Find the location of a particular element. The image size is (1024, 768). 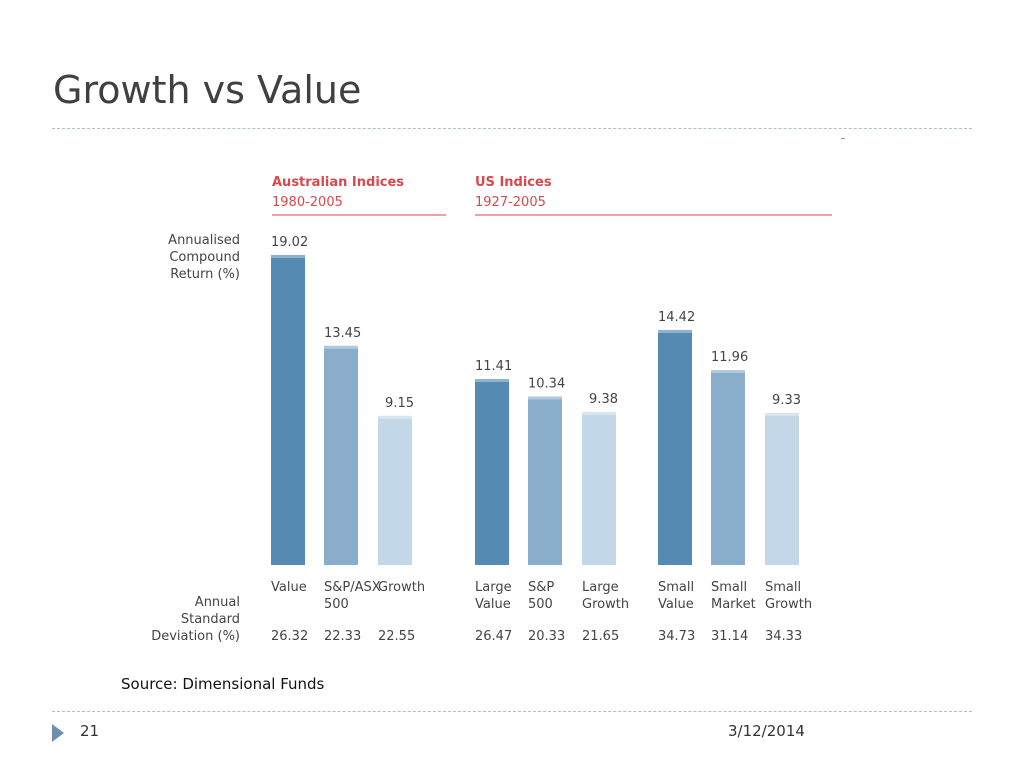

category-label-4-1: 500 is located at coordinates (540, 604).